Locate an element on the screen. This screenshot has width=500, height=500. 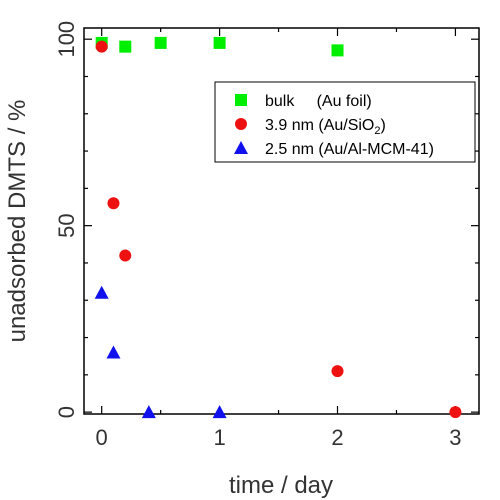
legend-triangle-marker is located at coordinates (241, 147).